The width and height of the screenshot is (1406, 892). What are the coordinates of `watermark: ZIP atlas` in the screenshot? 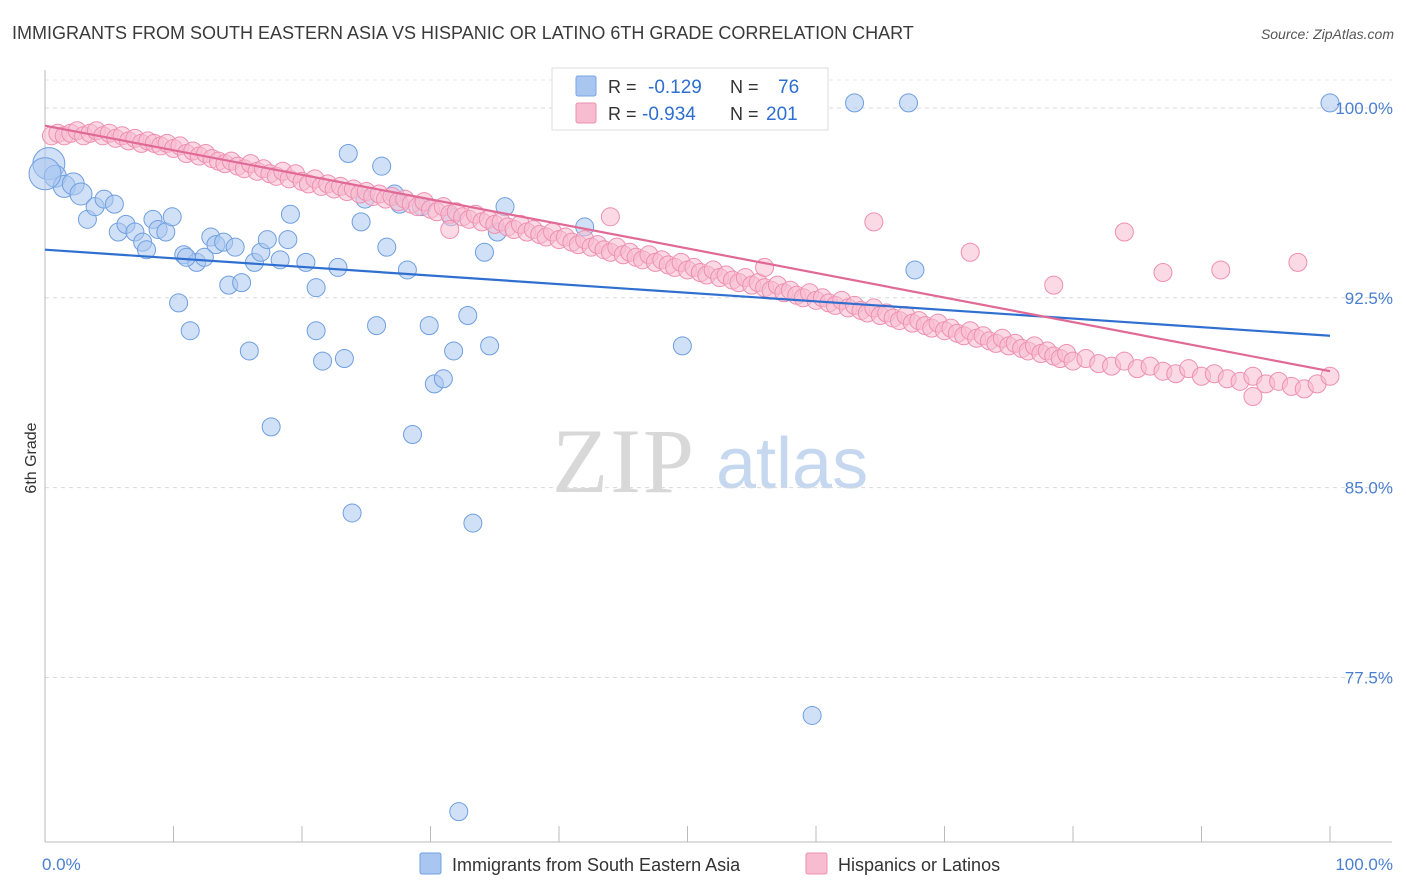 It's located at (710, 461).